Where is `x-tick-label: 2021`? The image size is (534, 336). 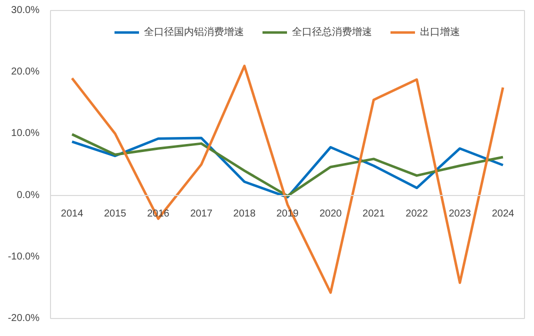 x-tick-label: 2021 is located at coordinates (374, 214).